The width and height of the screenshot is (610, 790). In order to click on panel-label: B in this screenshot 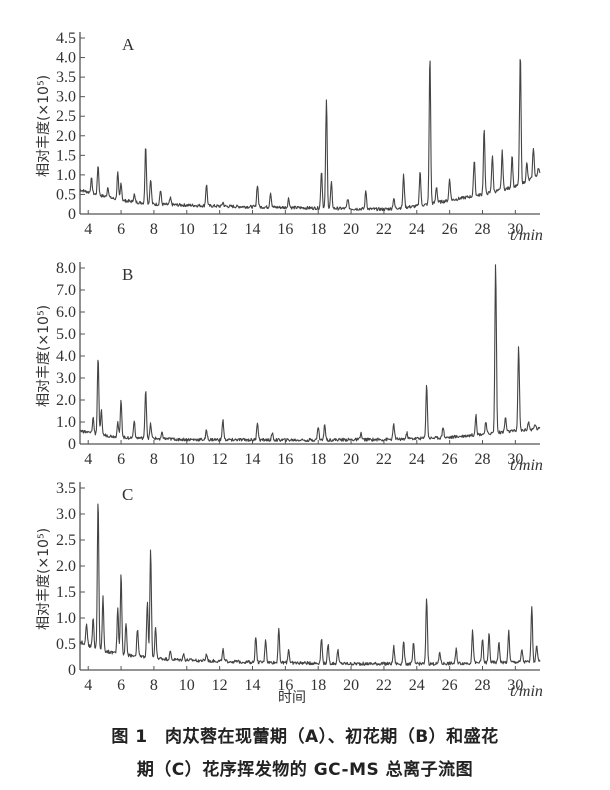, I will do `click(127, 274)`.